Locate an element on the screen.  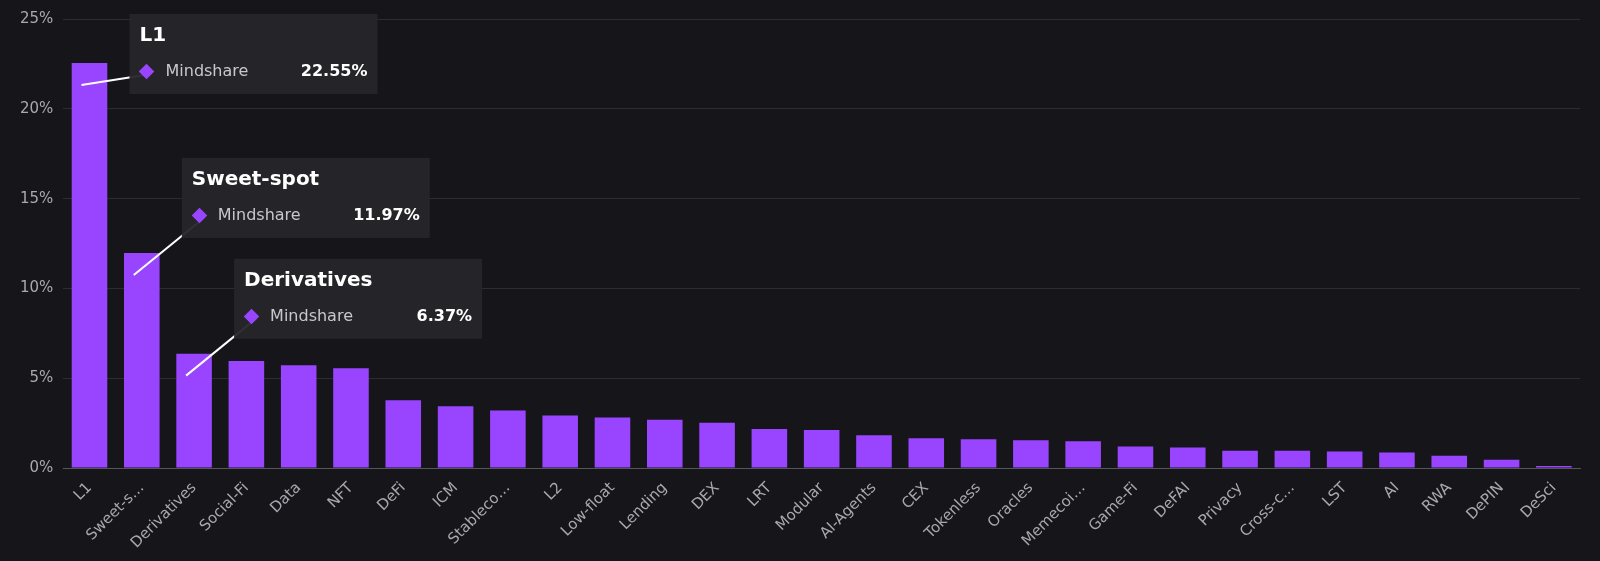
y-tick-label: 20% is located at coordinates (37, 107).